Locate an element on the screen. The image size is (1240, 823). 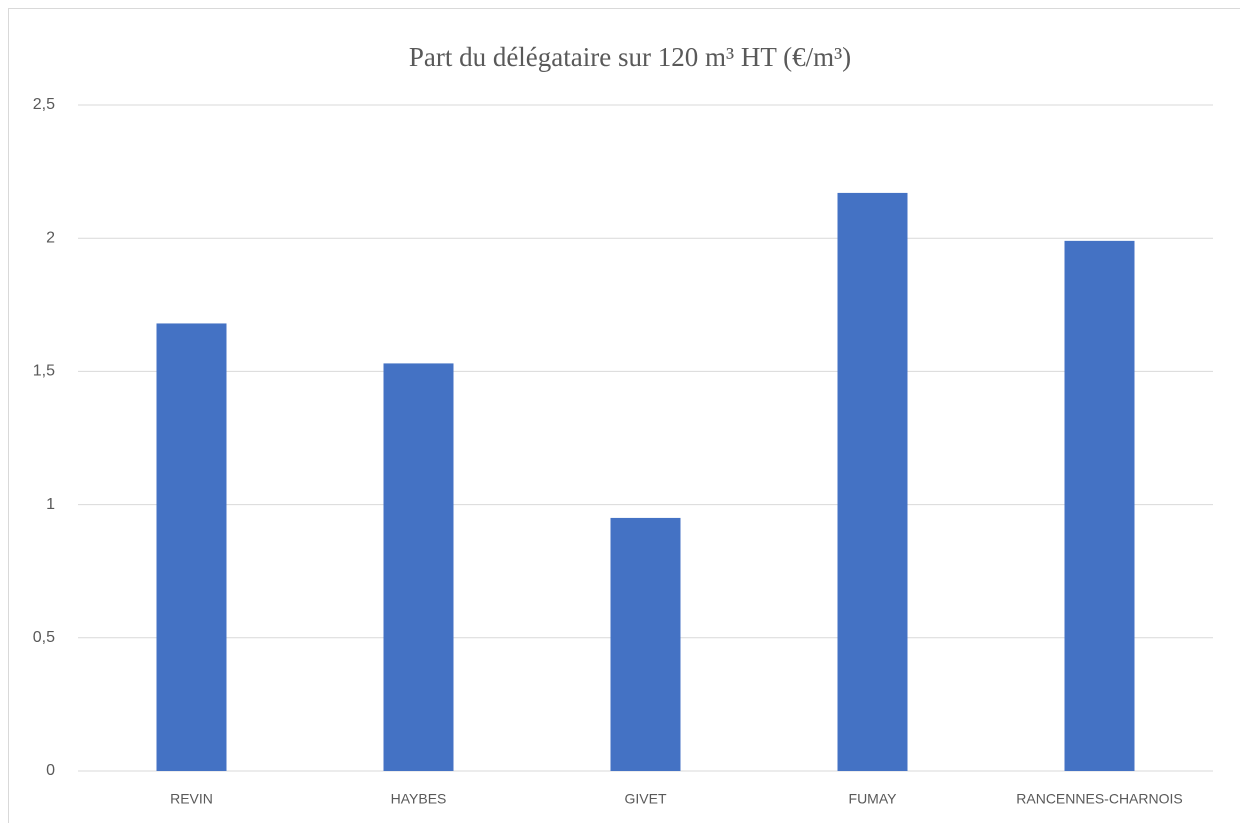
x-tick-label: HAYBES is located at coordinates (419, 799).